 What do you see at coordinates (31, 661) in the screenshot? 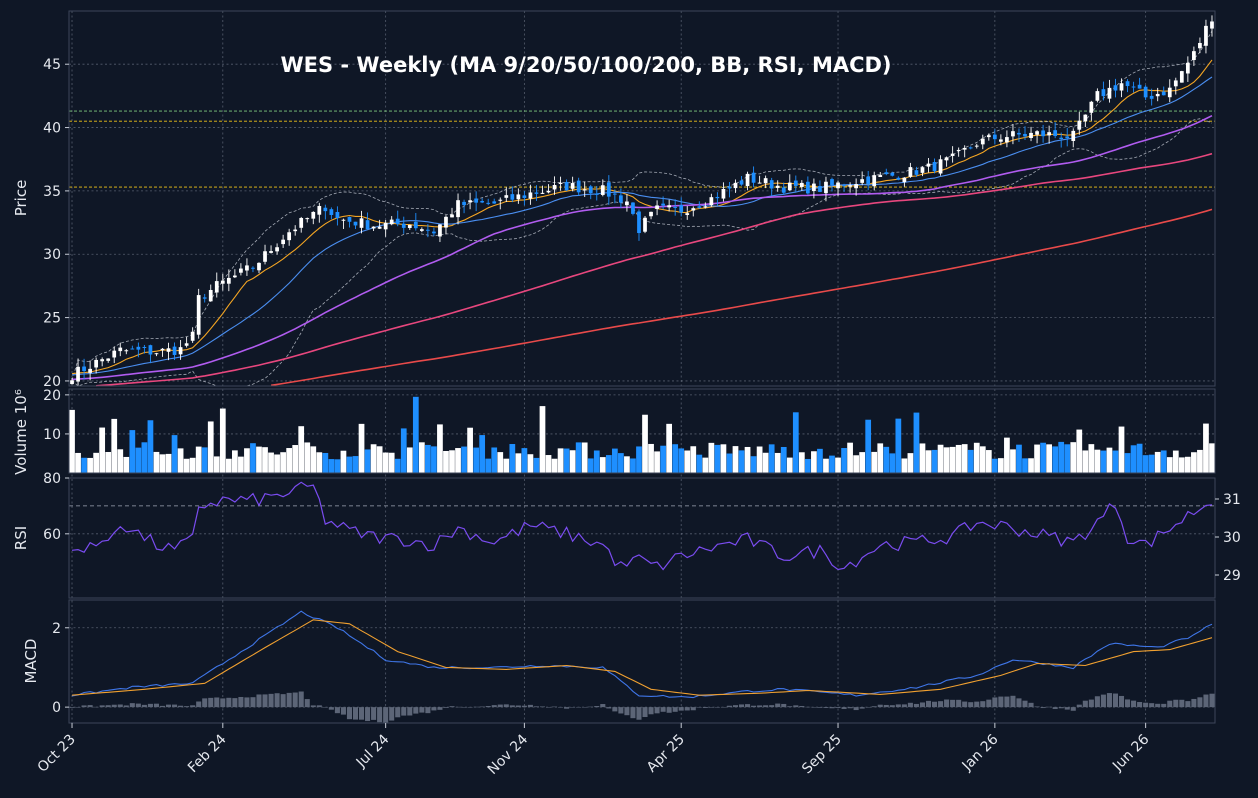
I see `macd-axis-label: MACD` at bounding box center [31, 661].